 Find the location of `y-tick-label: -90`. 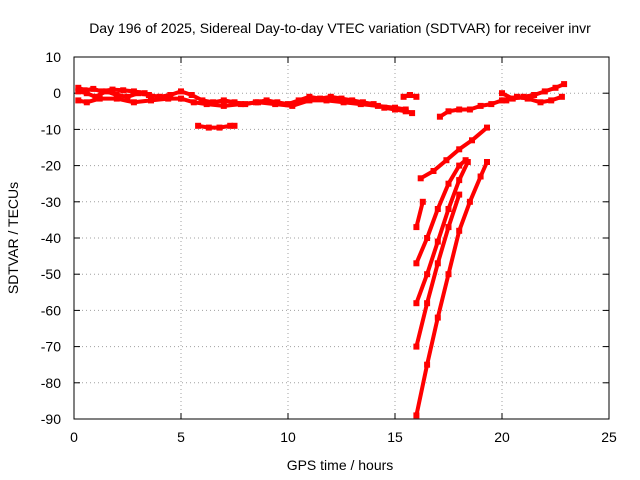

y-tick-label: -90 is located at coordinates (51, 419).